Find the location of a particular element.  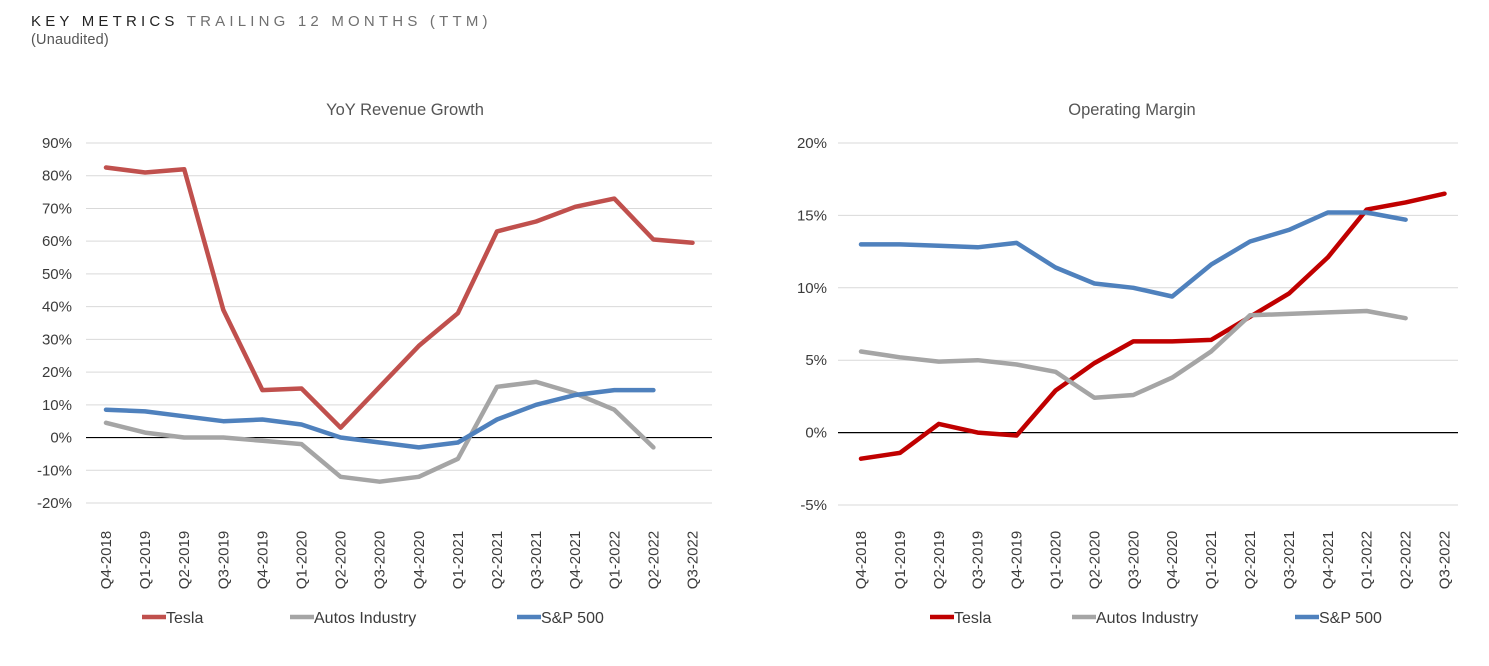

report-subtitle: (Unaudited) is located at coordinates (70, 40).